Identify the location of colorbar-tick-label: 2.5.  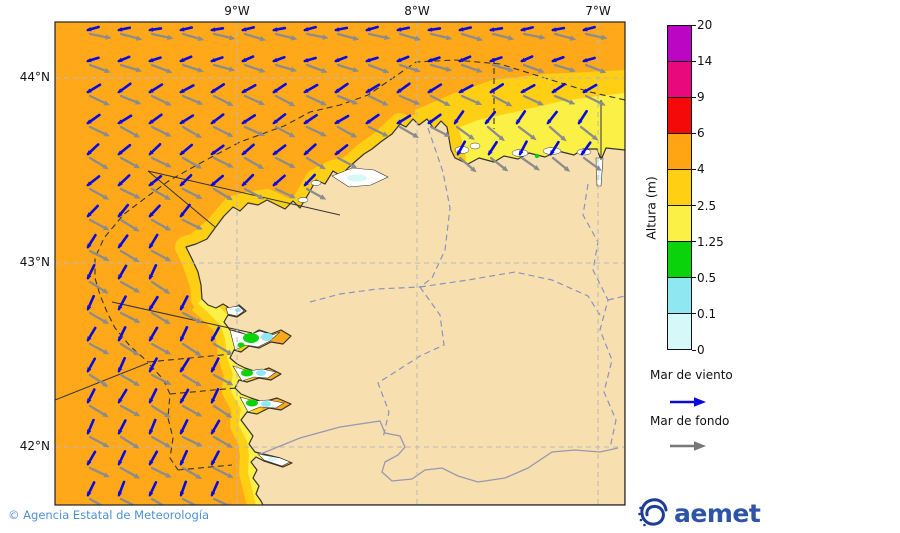
(707, 205).